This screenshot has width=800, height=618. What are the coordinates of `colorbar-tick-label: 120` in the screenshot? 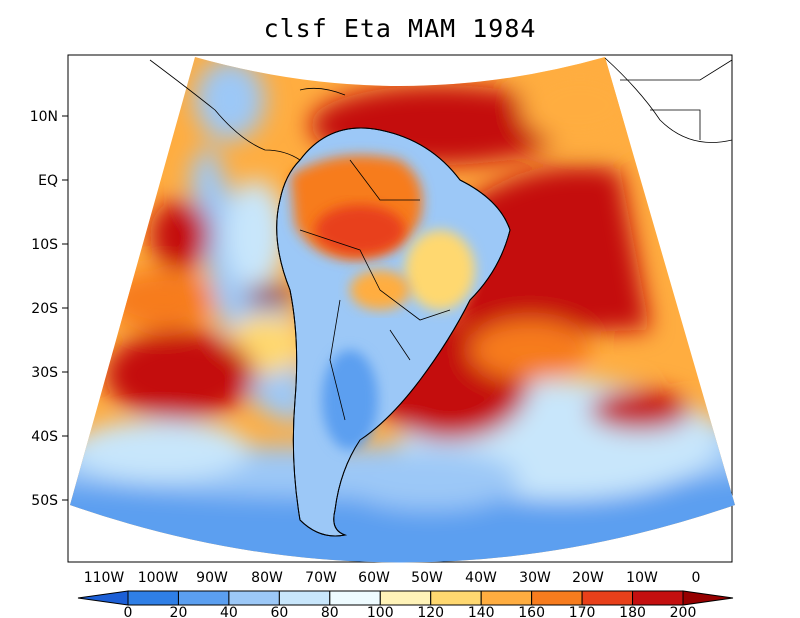 It's located at (430, 611).